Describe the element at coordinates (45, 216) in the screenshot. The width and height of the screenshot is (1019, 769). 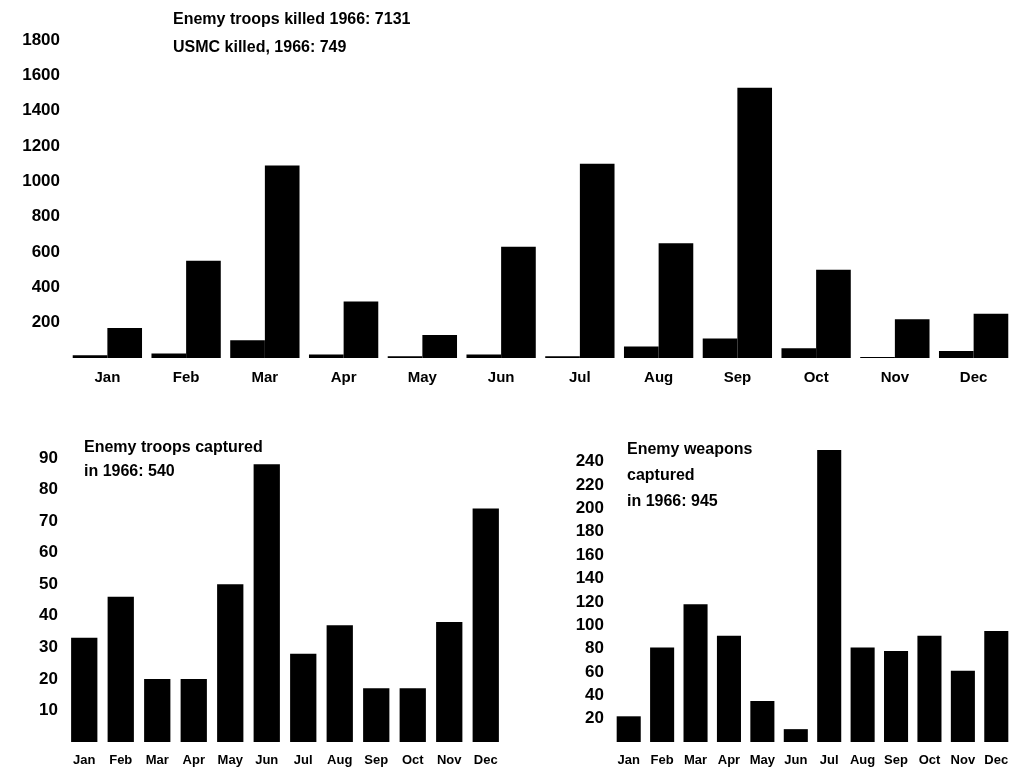
I see `y-tick-label: 800` at that location.